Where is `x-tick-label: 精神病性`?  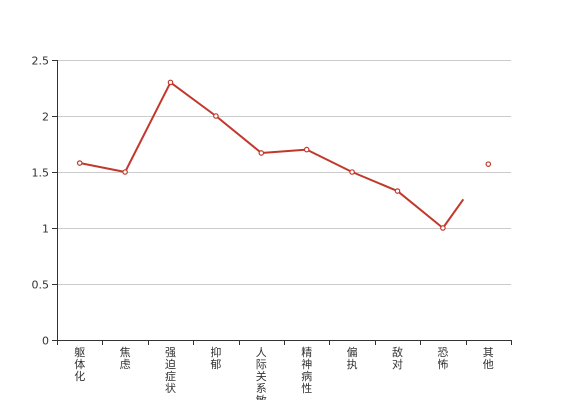 x-tick-label: 精神病性 is located at coordinates (306, 370).